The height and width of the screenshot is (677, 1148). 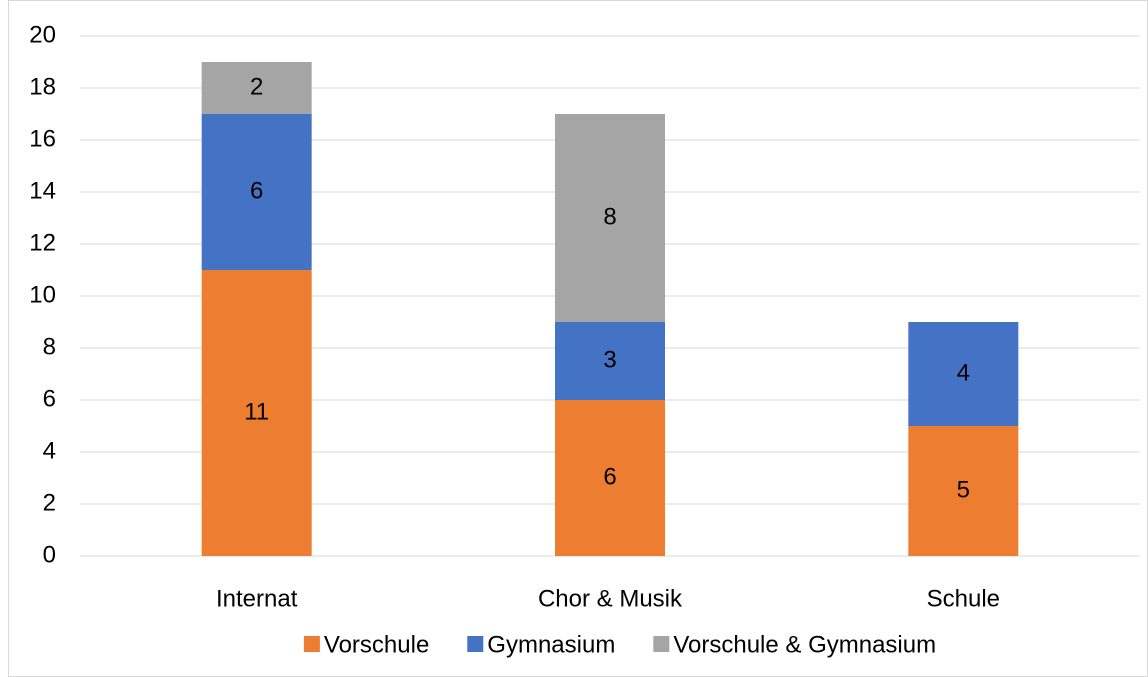 I want to click on x-tick-label: Internat, so click(x=257, y=598).